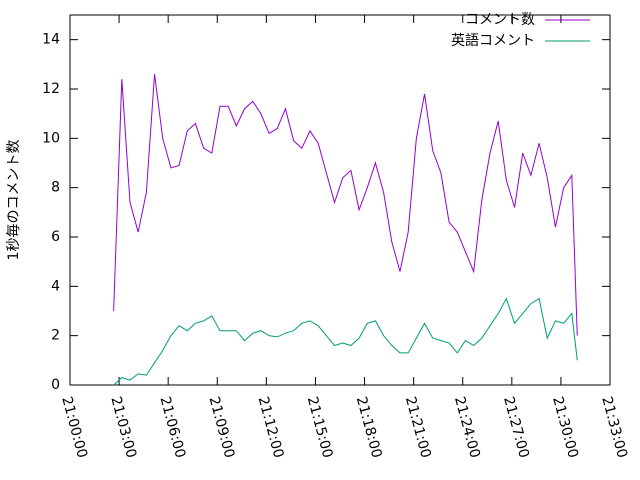 The width and height of the screenshot is (640, 480). What do you see at coordinates (55, 385) in the screenshot?
I see `y-tick-label: 0` at bounding box center [55, 385].